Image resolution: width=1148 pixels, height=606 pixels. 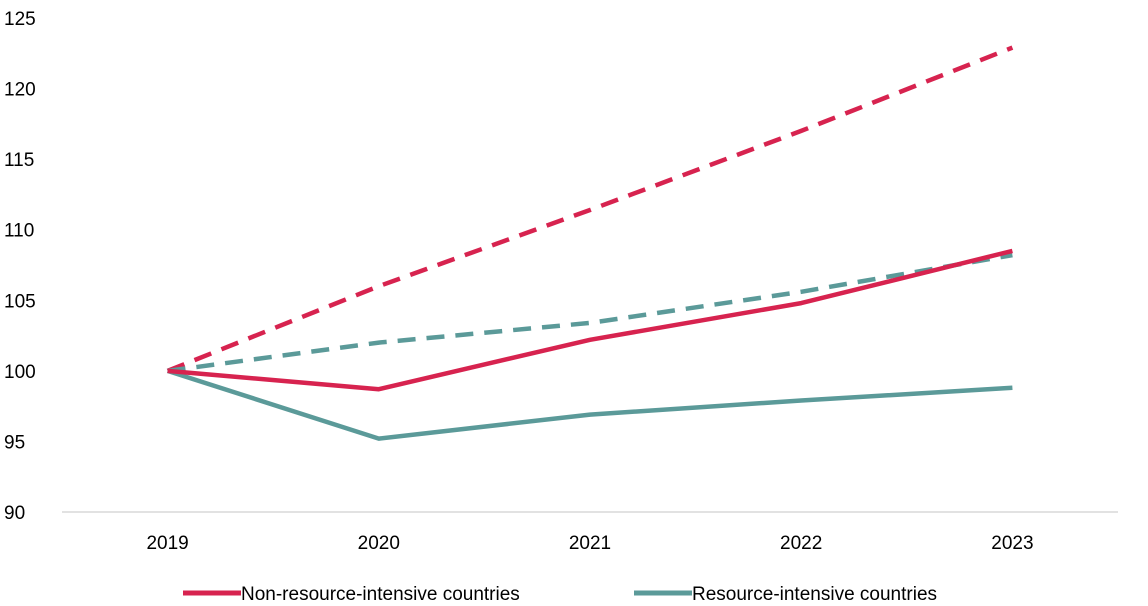 What do you see at coordinates (590, 543) in the screenshot?
I see `x-tick-label: 2021` at bounding box center [590, 543].